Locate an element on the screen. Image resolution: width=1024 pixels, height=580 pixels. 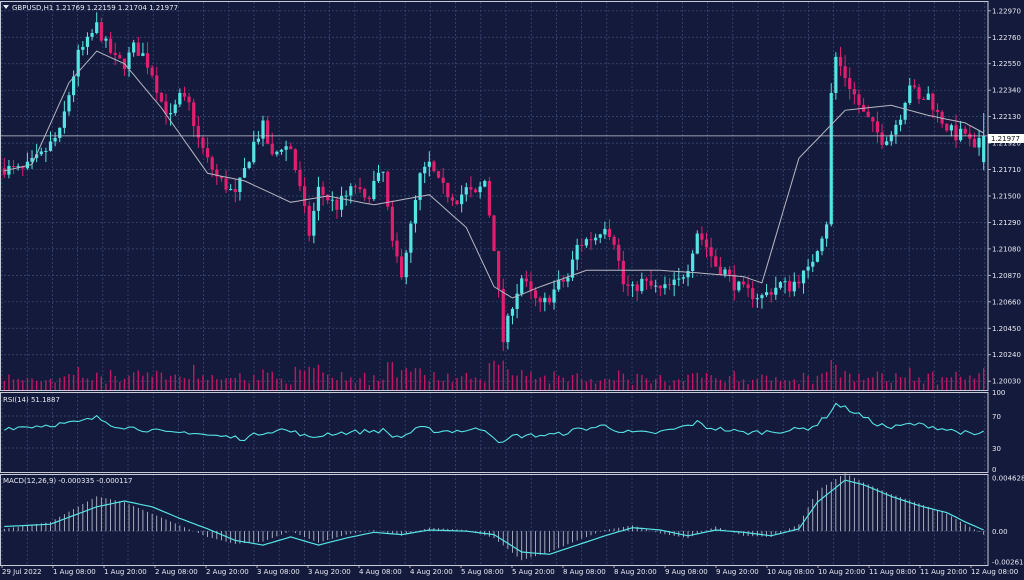
triangle-down-icon is located at coordinates (6, 7).